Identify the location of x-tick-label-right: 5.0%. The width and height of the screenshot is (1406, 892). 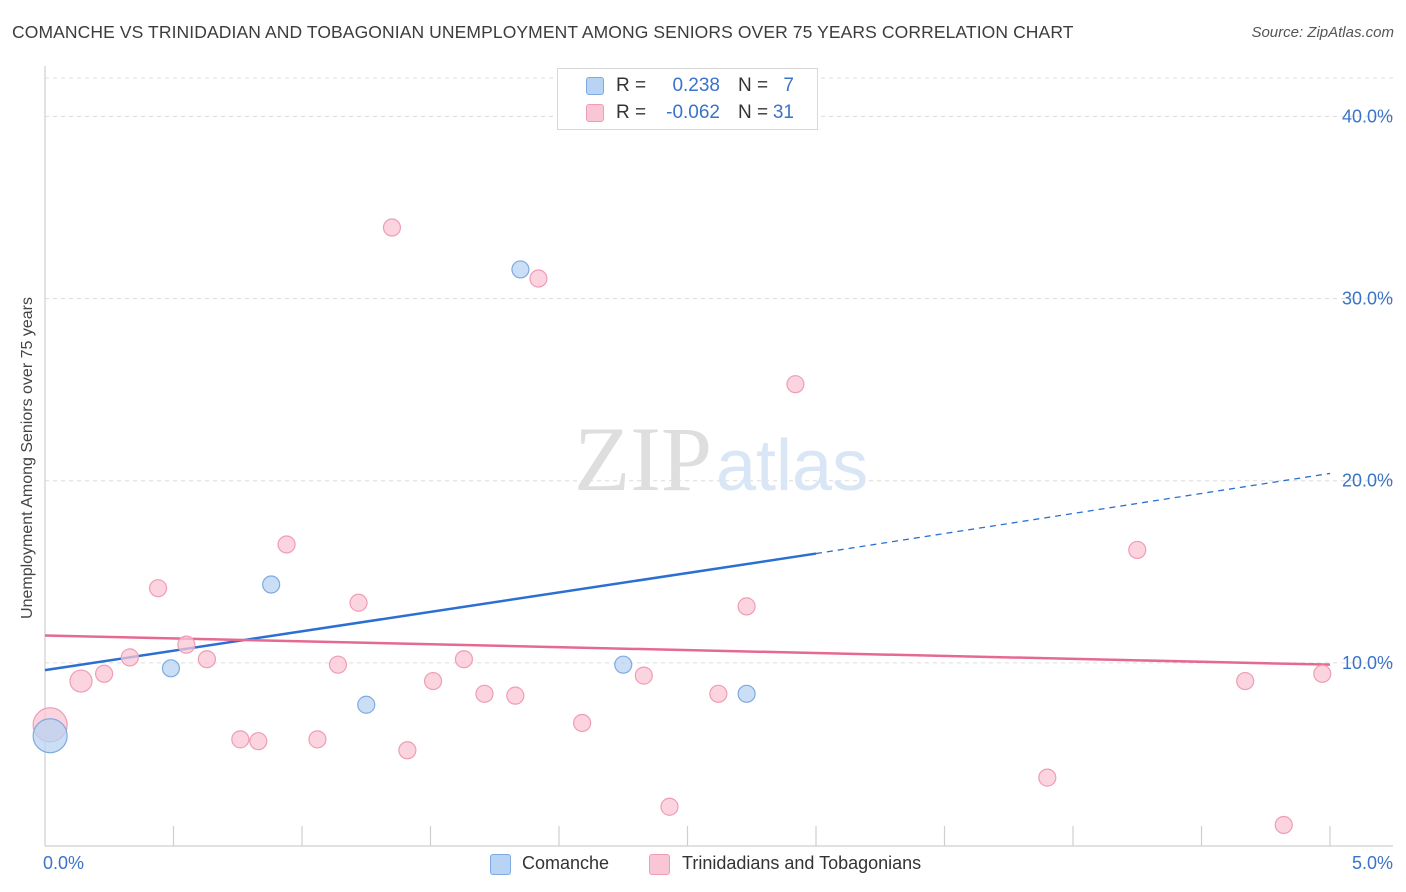
(1372, 863).